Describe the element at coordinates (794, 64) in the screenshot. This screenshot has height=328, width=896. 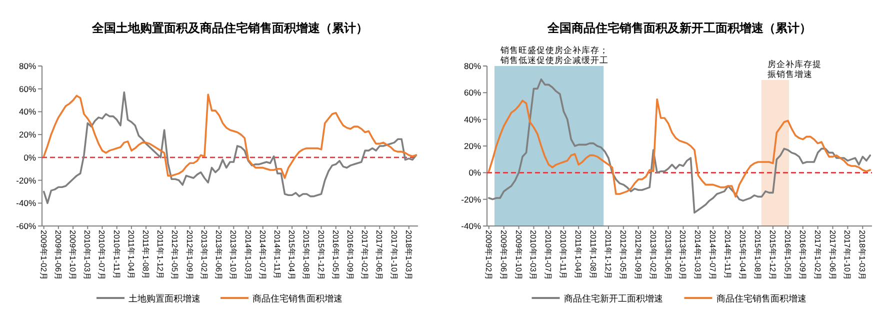
I see `annotation: 房企补库存提` at that location.